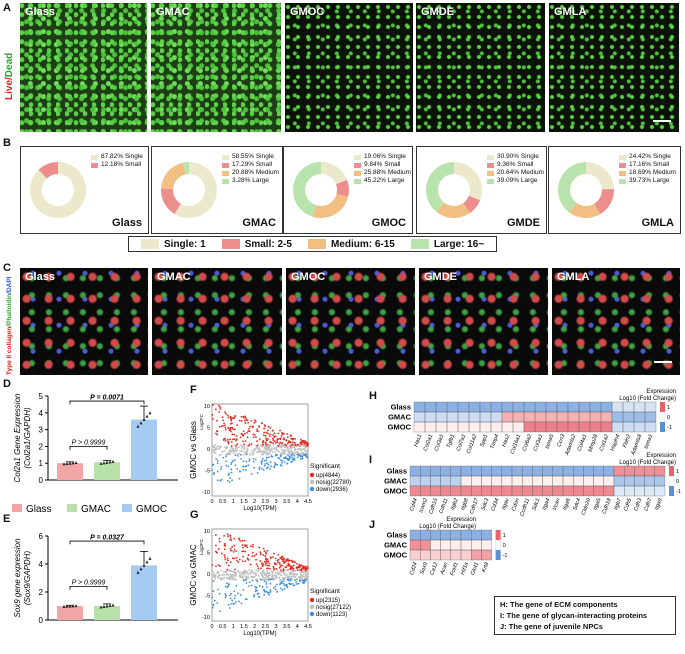 The width and height of the screenshot is (685, 654). What do you see at coordinates (614, 67) in the screenshot?
I see `livedead-image-gmla: GMLA` at bounding box center [614, 67].